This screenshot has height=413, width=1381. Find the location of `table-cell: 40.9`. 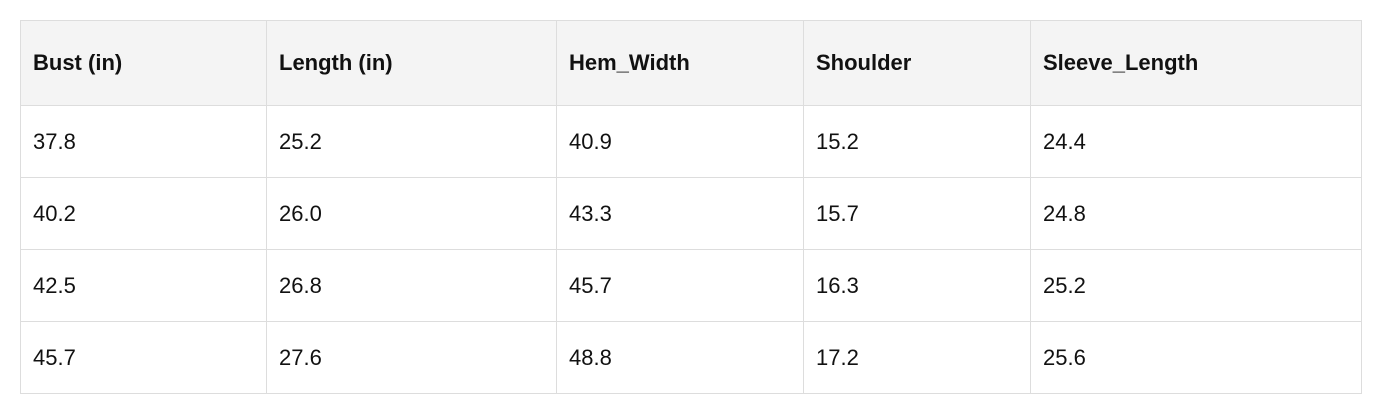

table-cell: 40.9 is located at coordinates (680, 141).